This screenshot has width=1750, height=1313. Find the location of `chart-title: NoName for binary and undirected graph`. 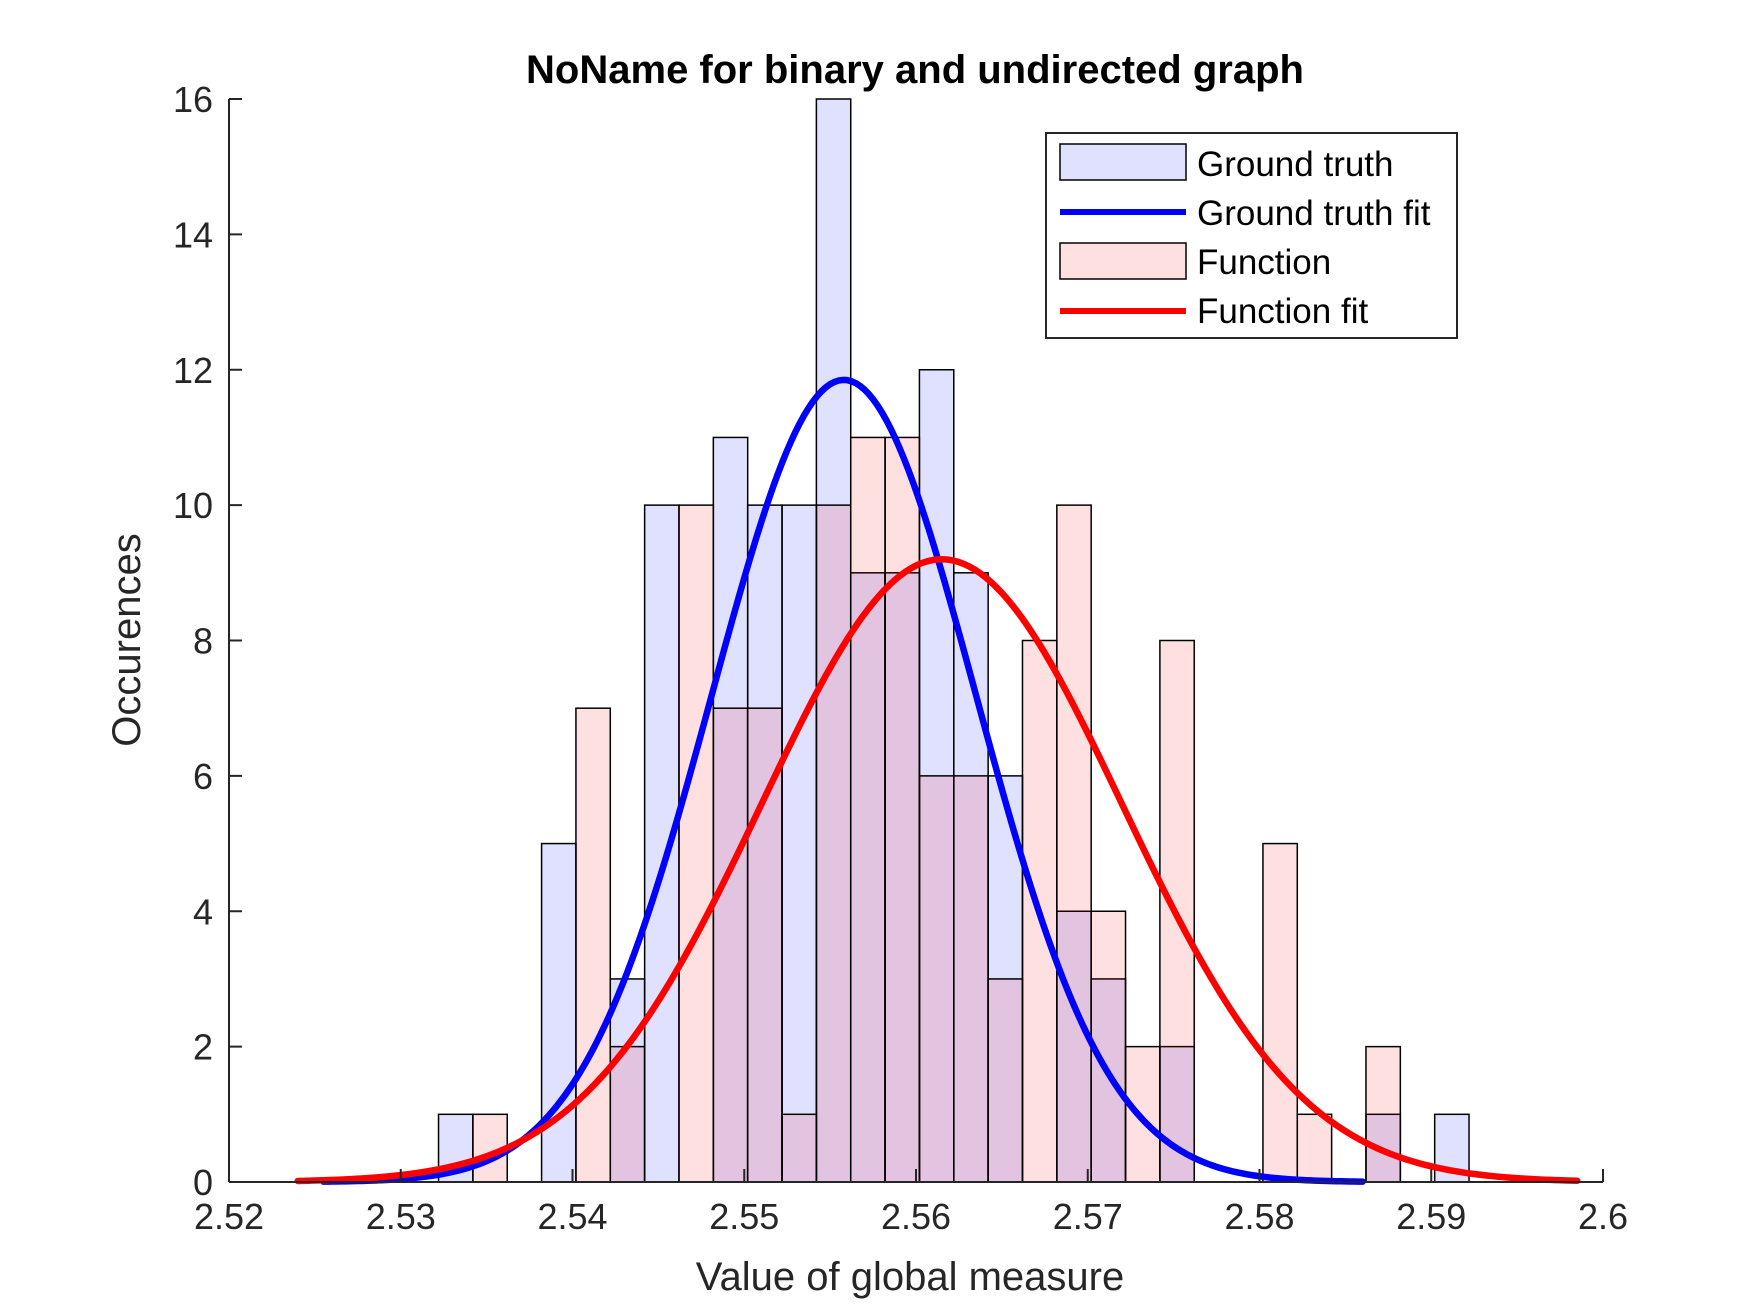

chart-title: NoName for binary and undirected graph is located at coordinates (915, 70).